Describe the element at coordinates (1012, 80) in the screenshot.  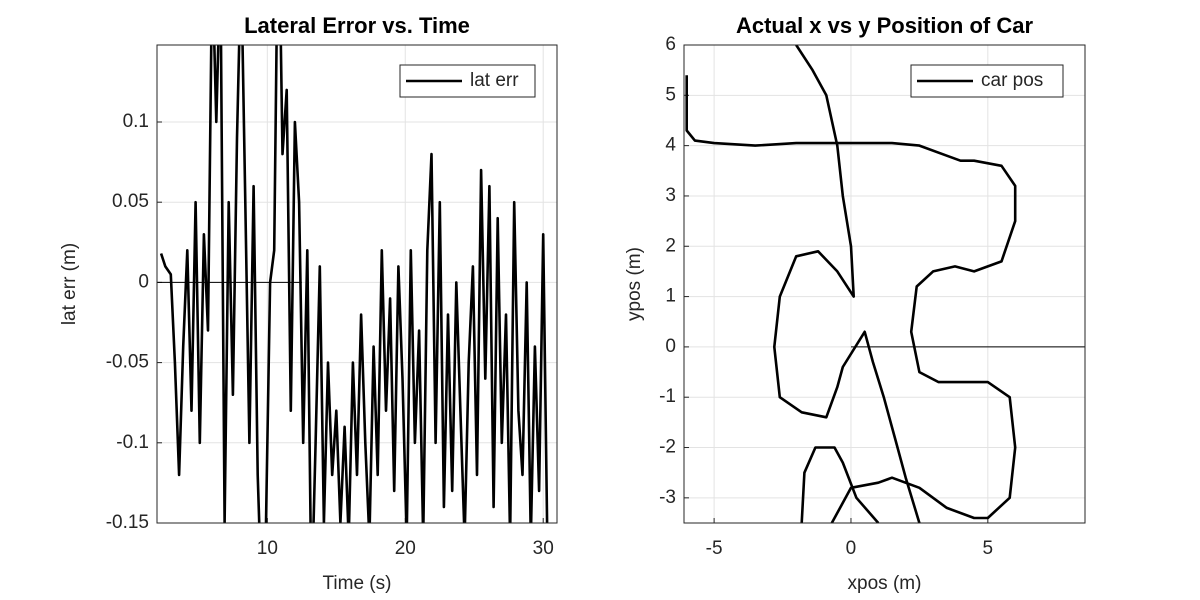
I see `legend-label: car pos` at that location.